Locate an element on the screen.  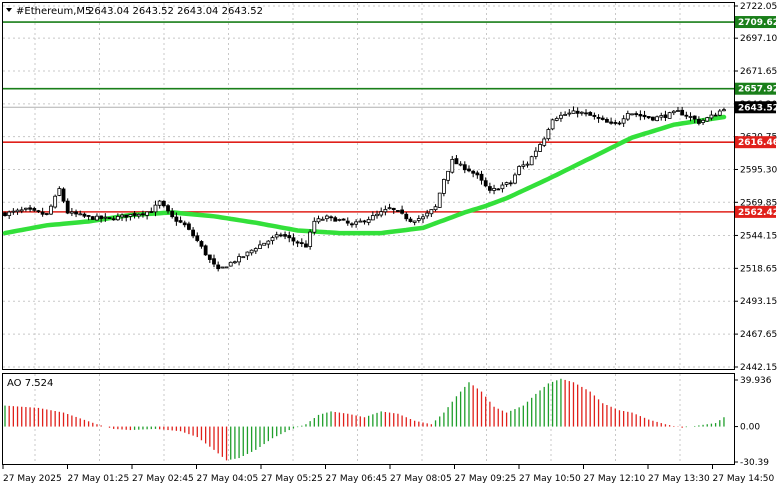
price-tags: 2709.62 2657.92 2616.46 2562.42 2643.52 is located at coordinates (757, 117).